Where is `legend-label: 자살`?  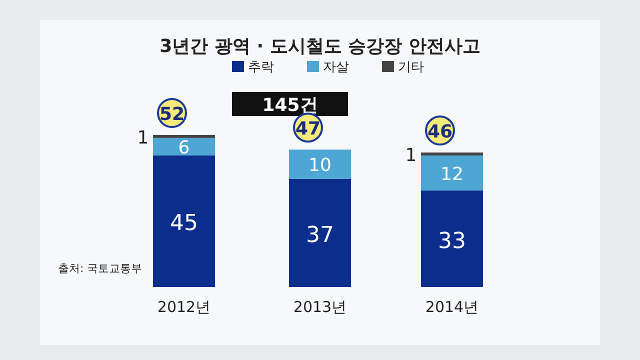 legend-label: 자살 is located at coordinates (336, 67).